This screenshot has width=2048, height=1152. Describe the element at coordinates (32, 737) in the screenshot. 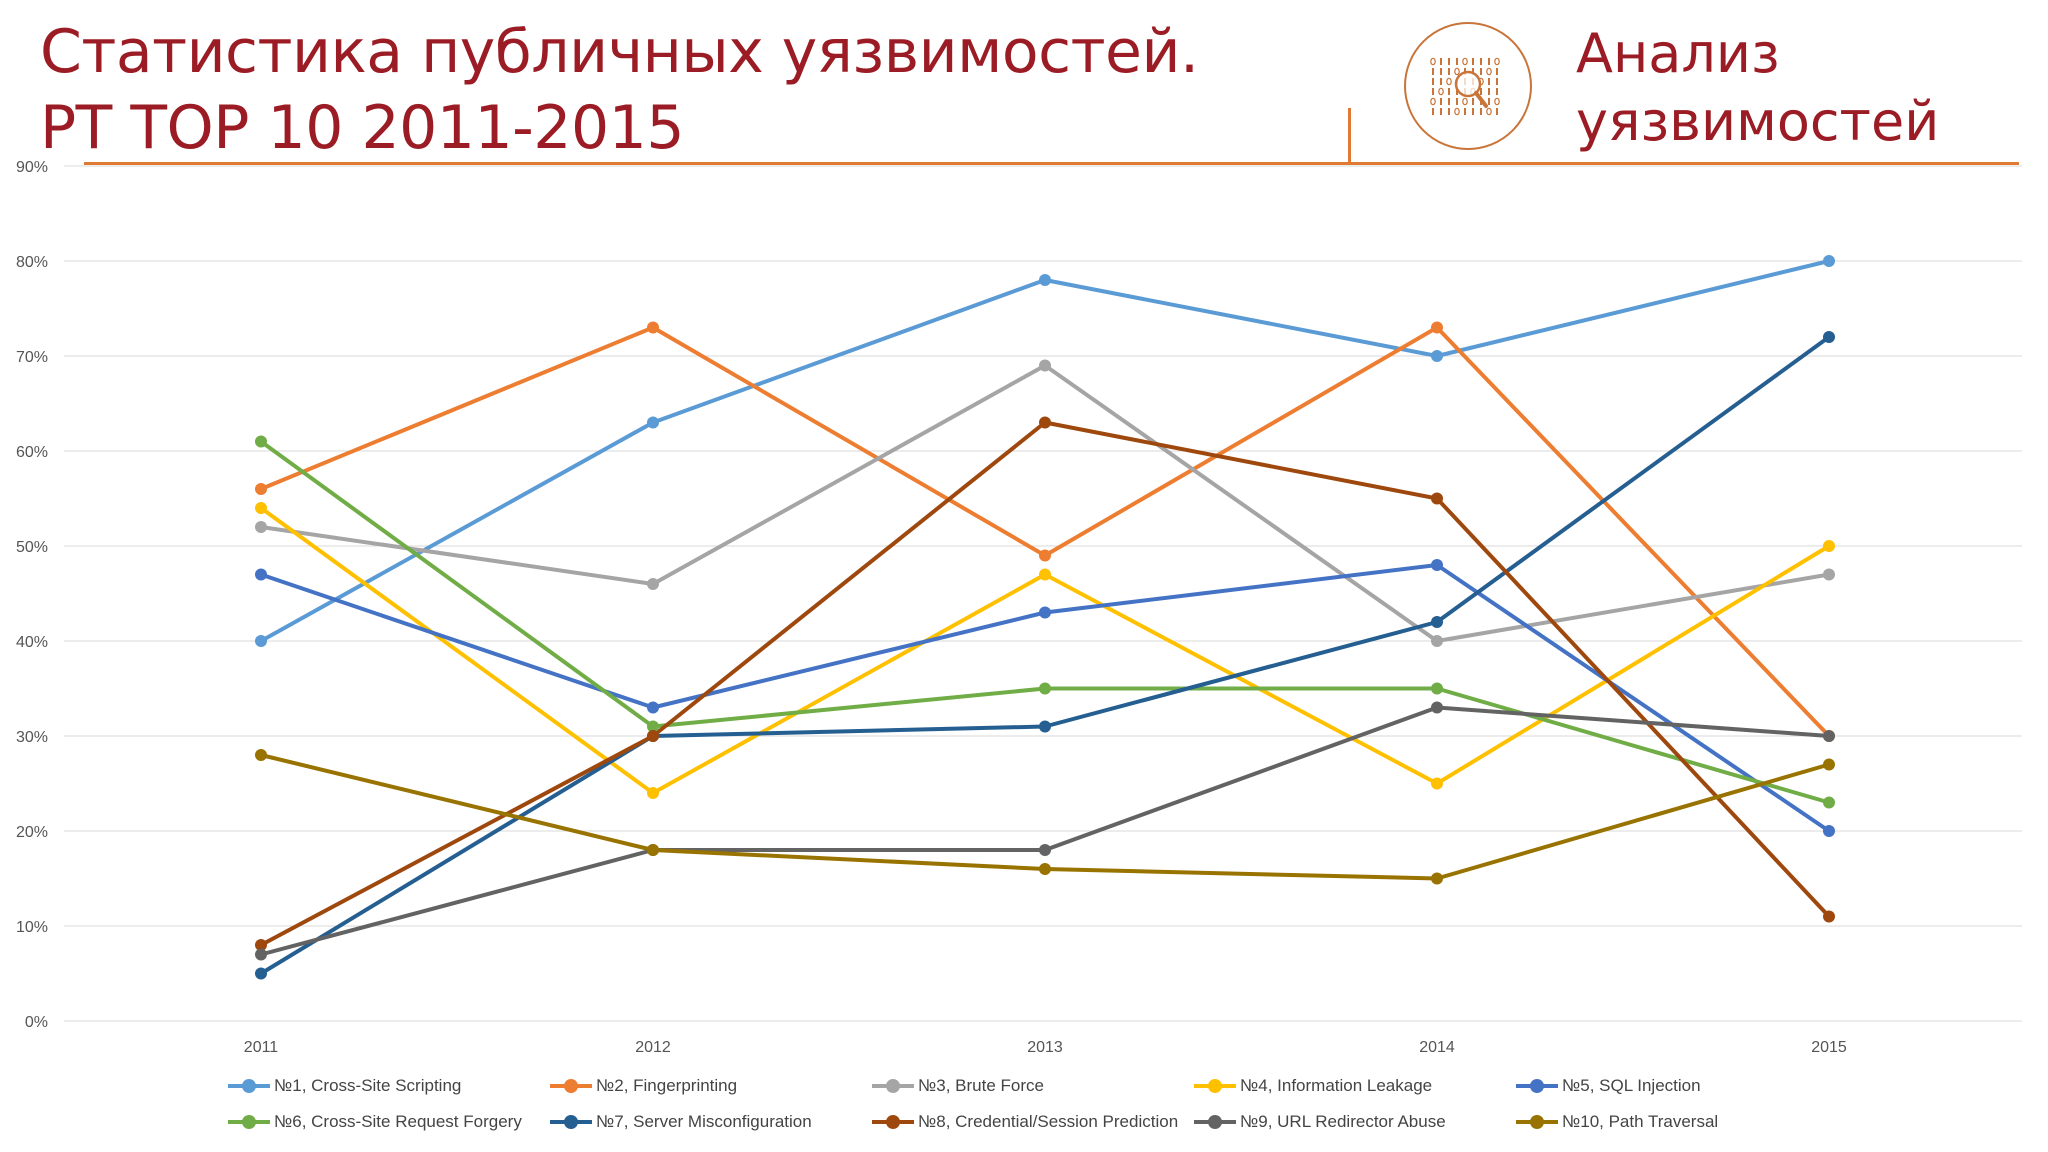

I see `y-tick-label: 30%` at that location.